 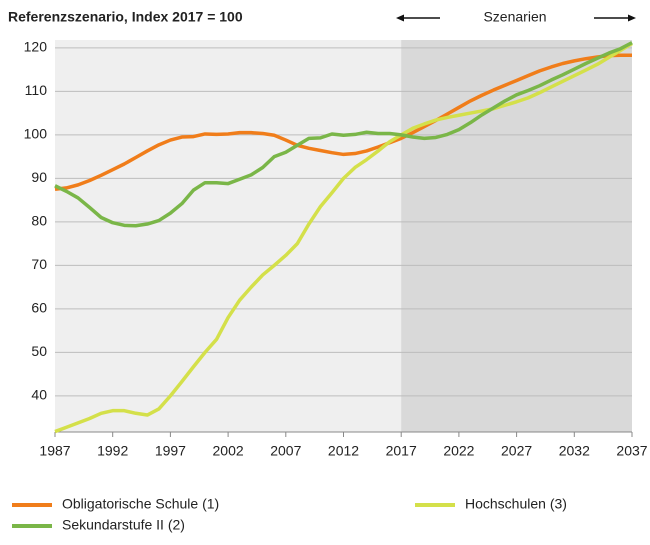 What do you see at coordinates (39, 221) in the screenshot?
I see `y-tick-label: 80` at bounding box center [39, 221].